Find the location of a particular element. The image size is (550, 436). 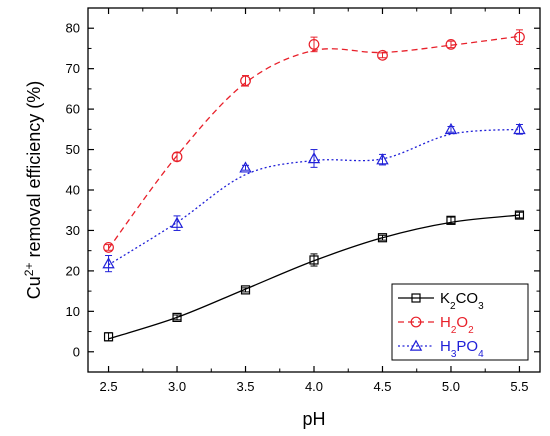

x-tick-label: 2.5 is located at coordinates (109, 386).